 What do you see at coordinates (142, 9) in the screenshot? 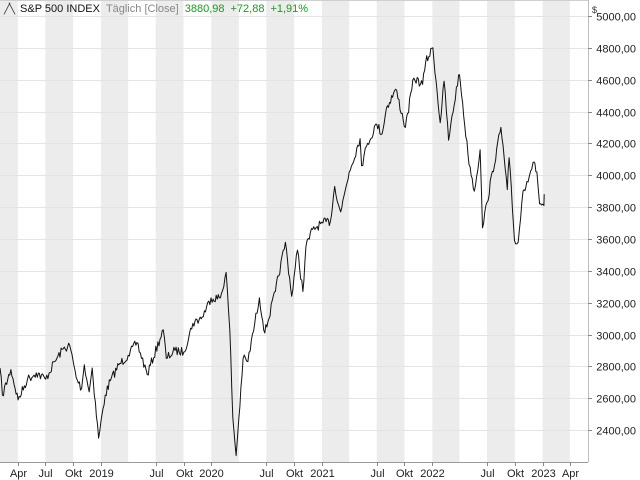
I see `interval-mode: Täglich [Close]` at bounding box center [142, 9].